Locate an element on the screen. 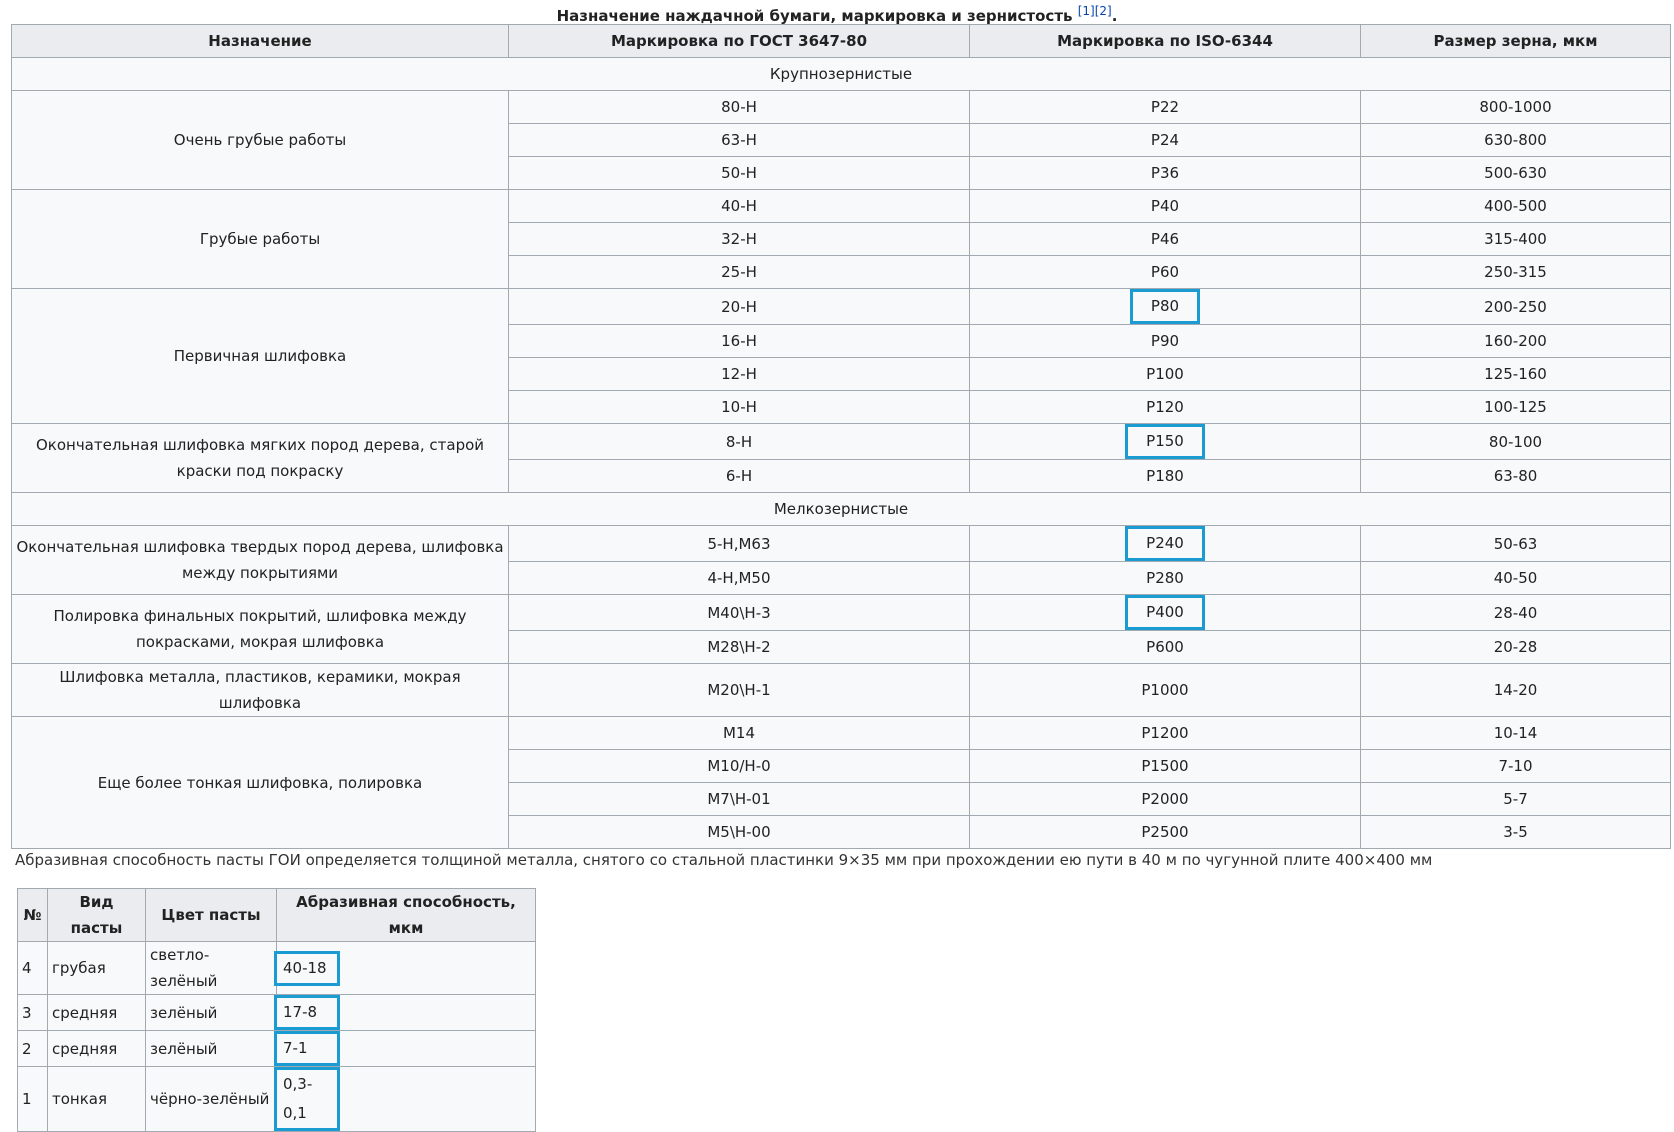 This screenshot has height=1132, width=1674. iso-cell: P24 is located at coordinates (1165, 140).